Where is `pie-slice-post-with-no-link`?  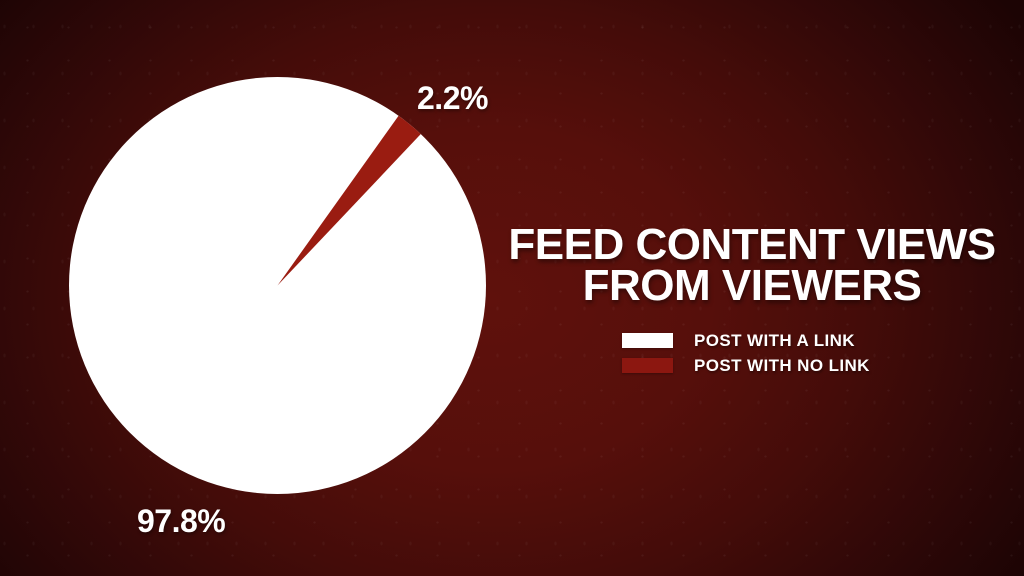 pie-slice-post-with-no-link is located at coordinates (349, 200).